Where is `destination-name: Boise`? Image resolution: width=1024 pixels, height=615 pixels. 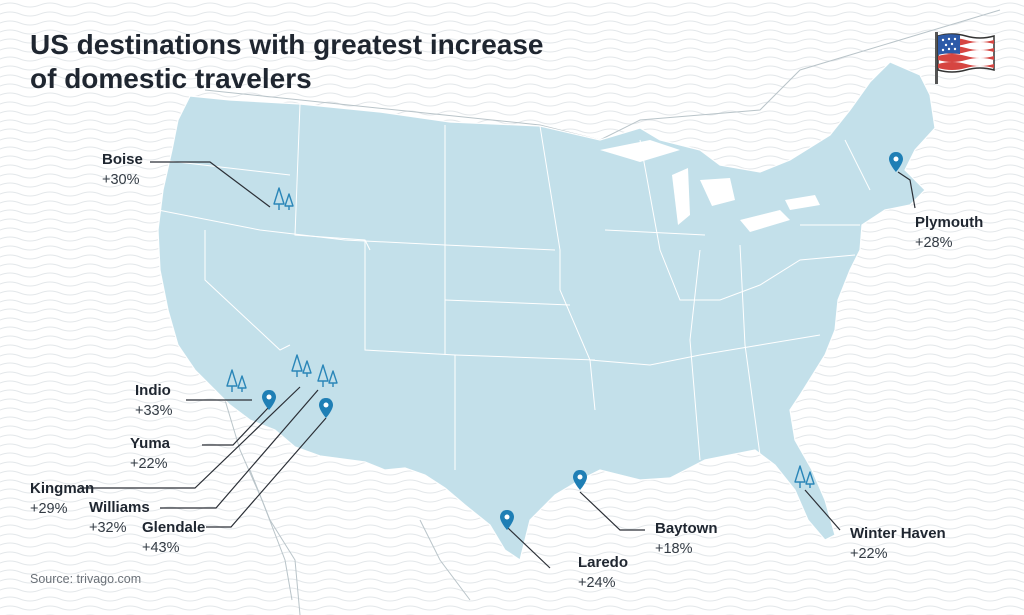 destination-name: Boise is located at coordinates (122, 159).